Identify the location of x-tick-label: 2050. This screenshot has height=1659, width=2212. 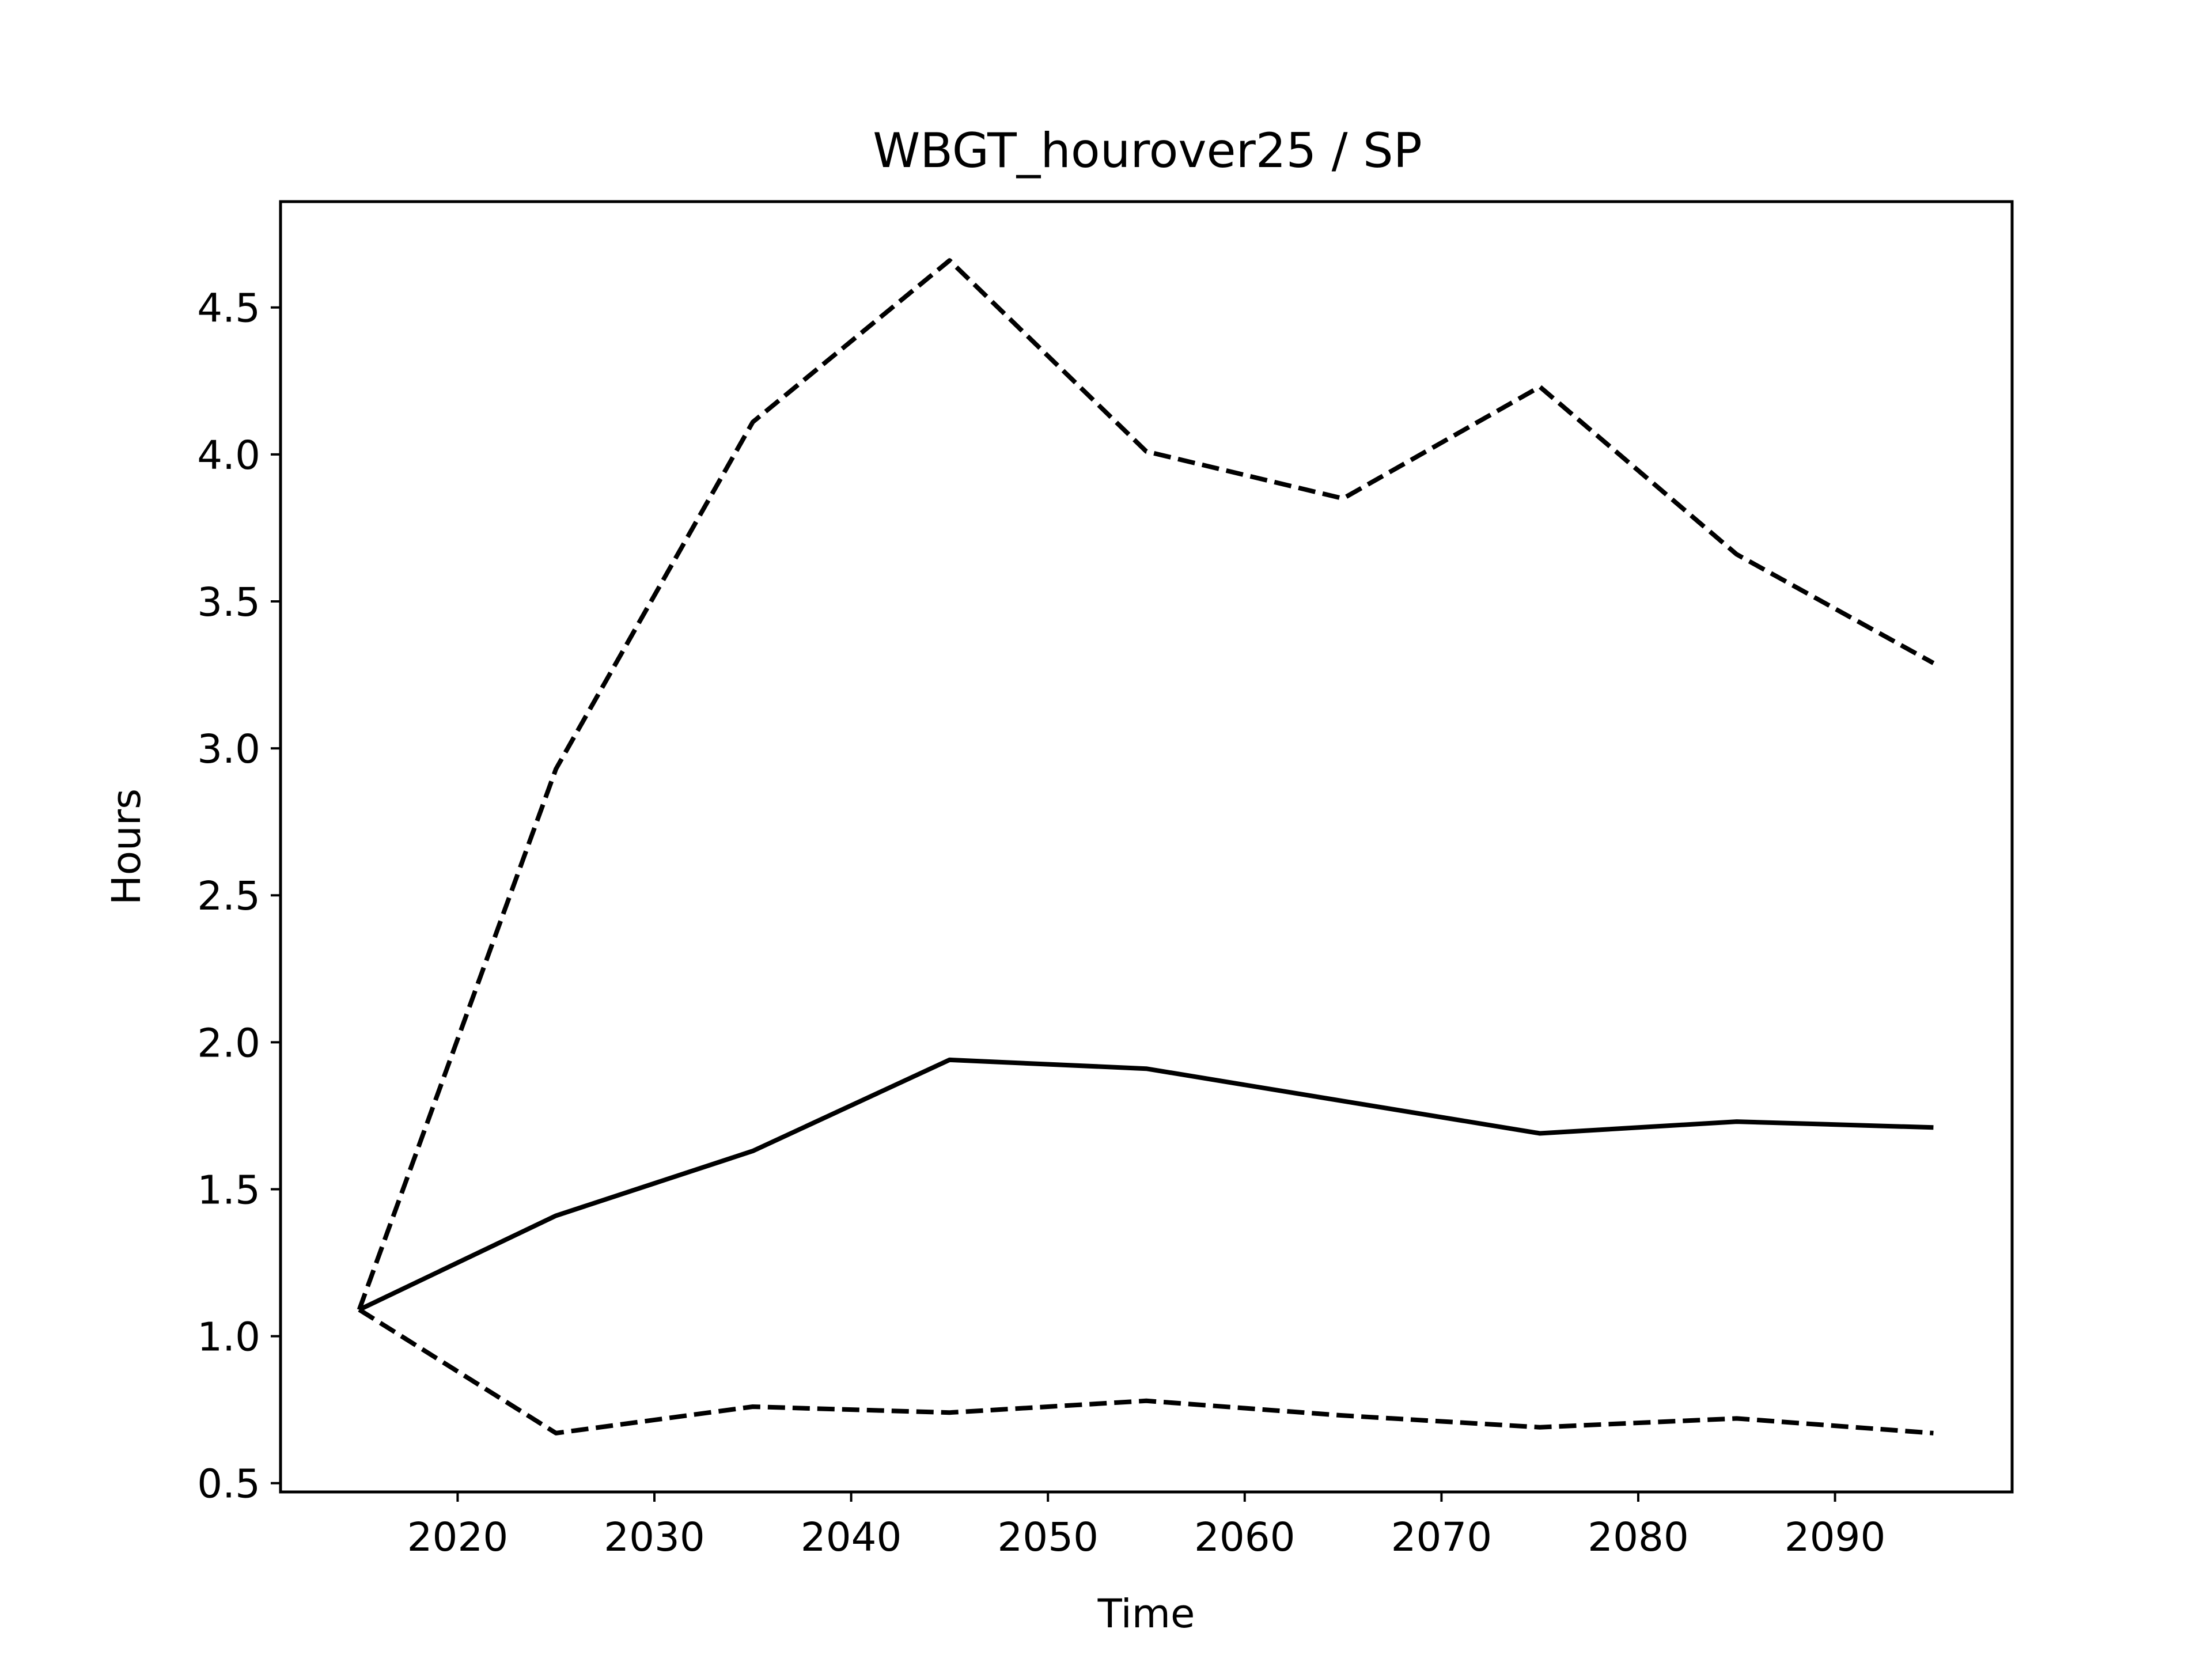
(1048, 1537).